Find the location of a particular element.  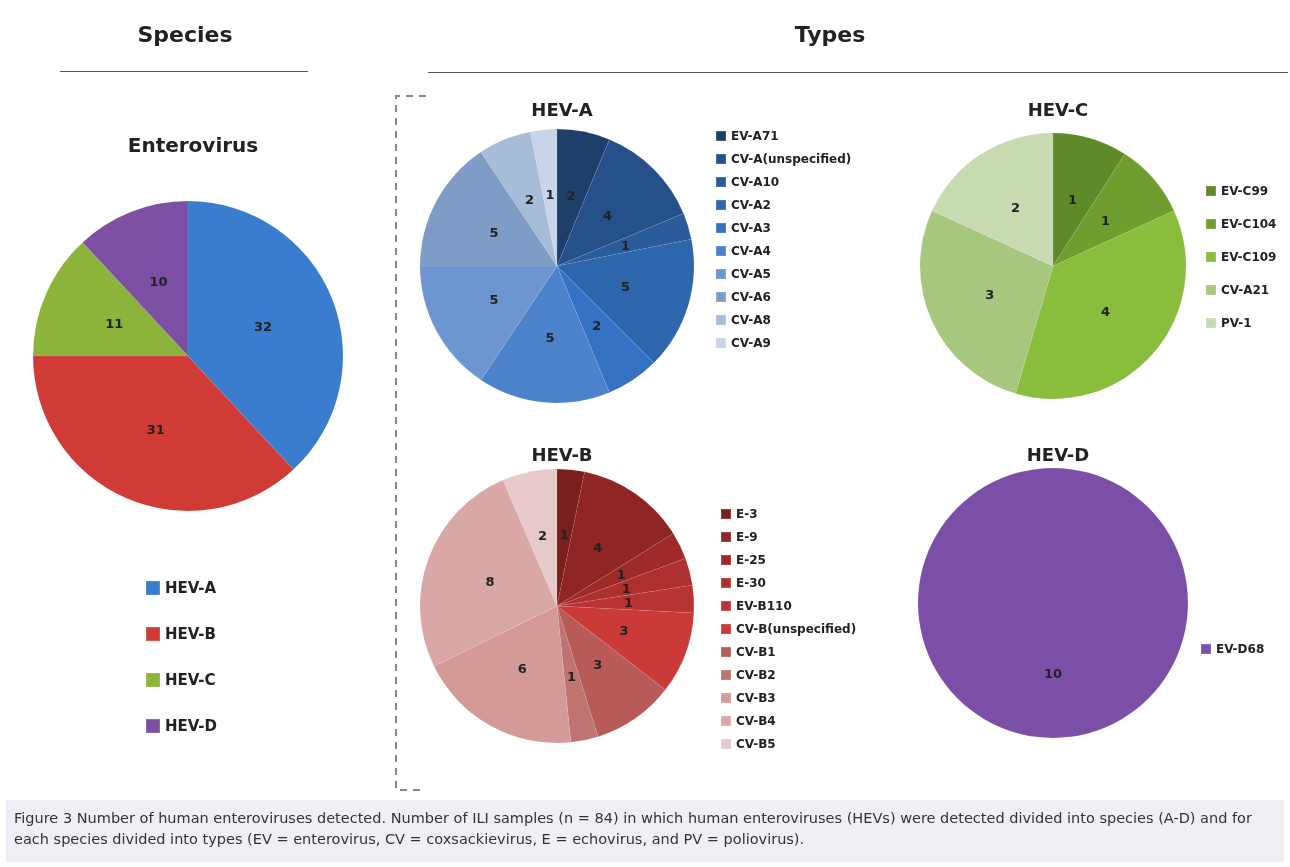

legend-label: CV-A6 is located at coordinates (751, 297).